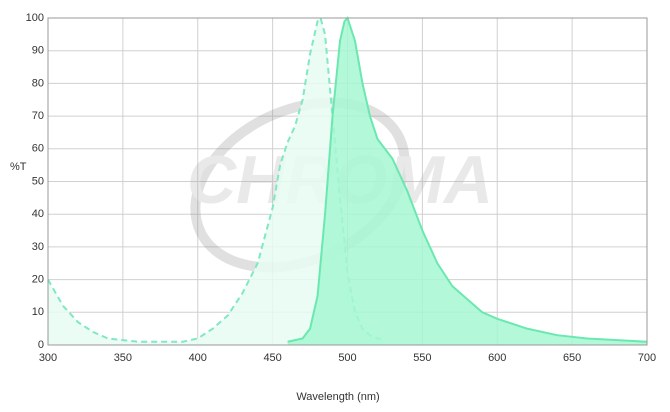  I want to click on x-tick-label: 500, so click(347, 358).